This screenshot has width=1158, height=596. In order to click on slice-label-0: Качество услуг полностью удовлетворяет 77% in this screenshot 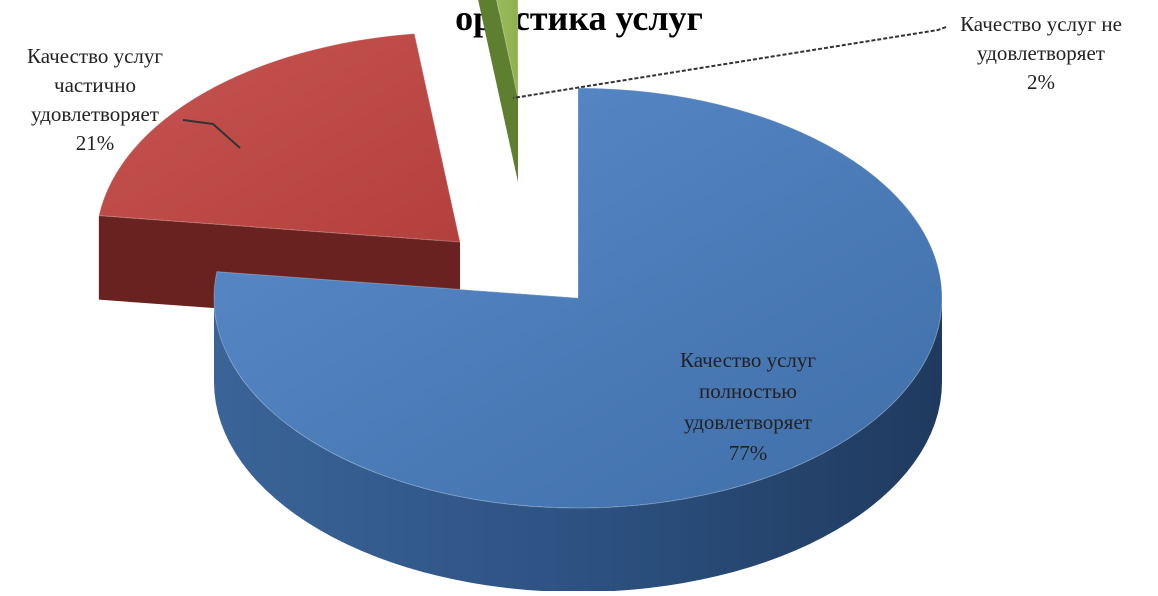, I will do `click(748, 406)`.